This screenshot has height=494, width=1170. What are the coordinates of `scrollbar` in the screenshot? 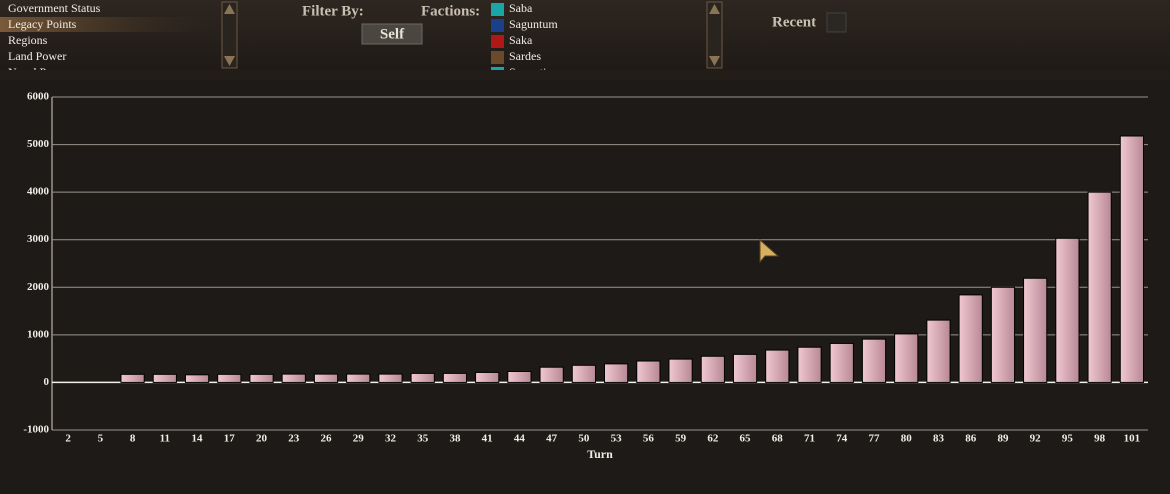 It's located at (472, 35).